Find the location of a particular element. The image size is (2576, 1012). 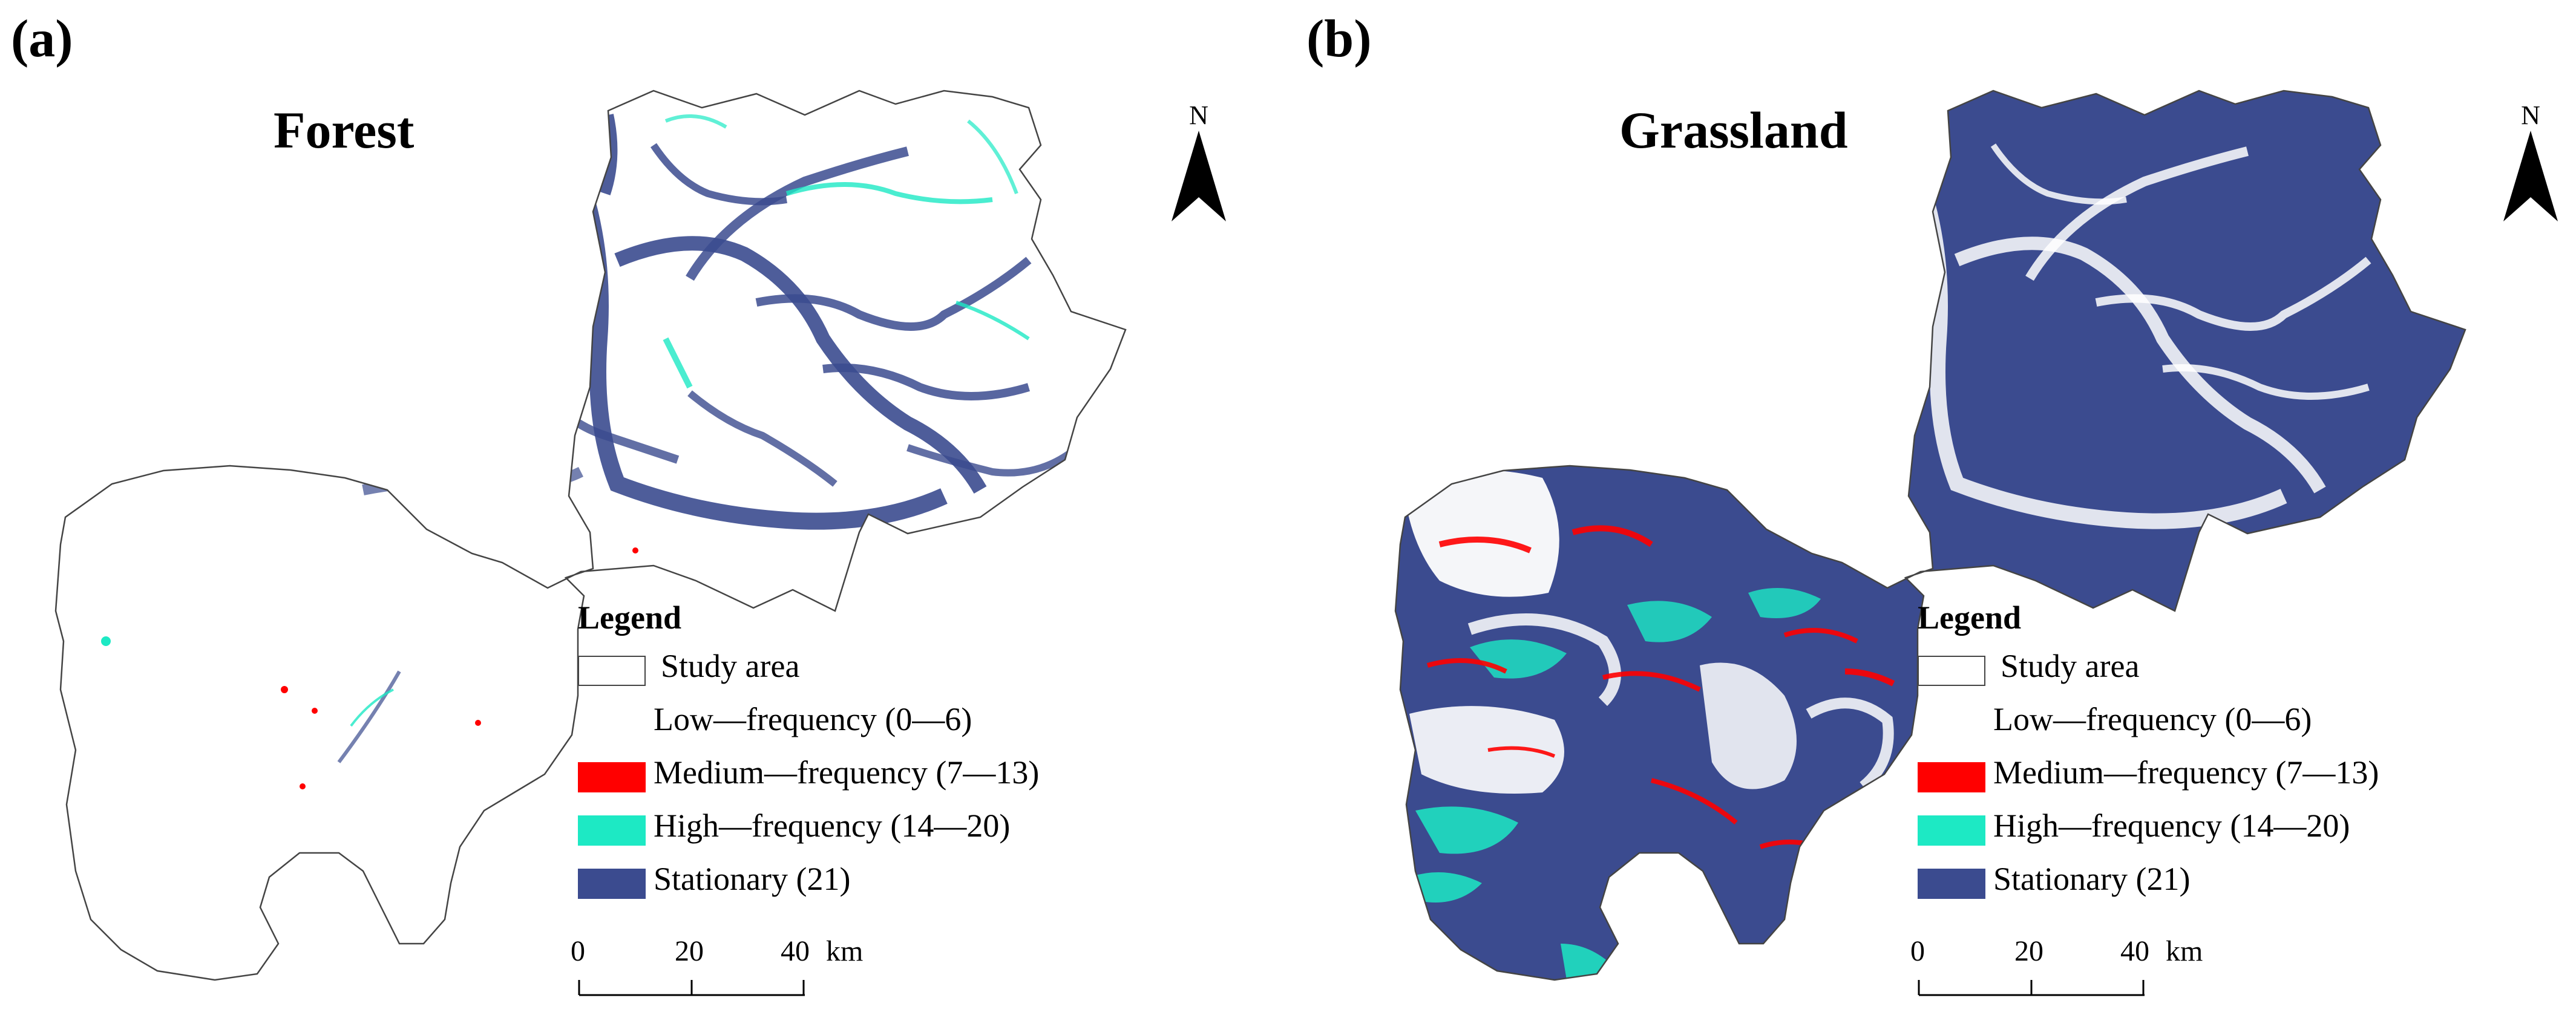

map-title: Grassland is located at coordinates (1733, 130).